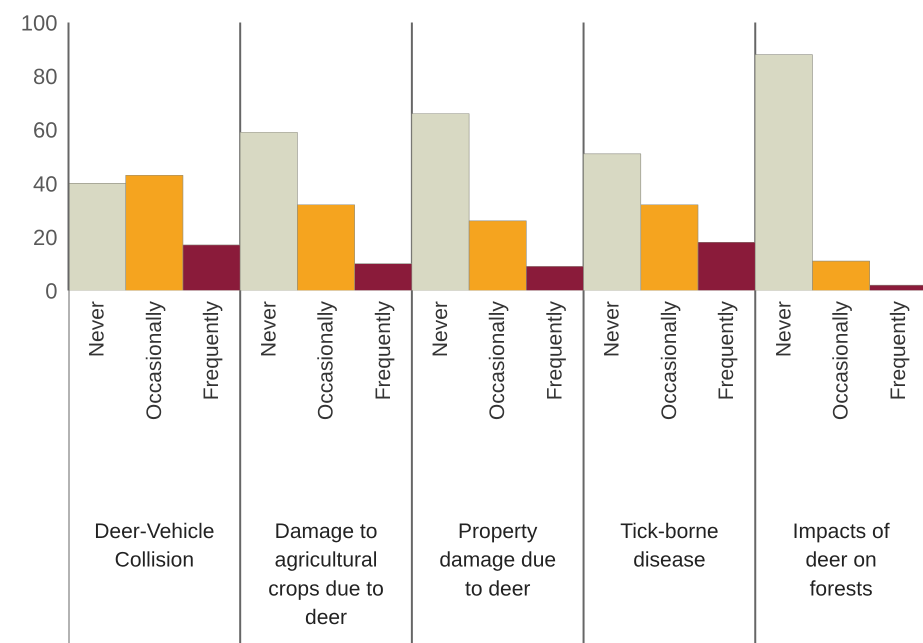  What do you see at coordinates (669, 546) in the screenshot?
I see `text: Tick-borne disease` at bounding box center [669, 546].